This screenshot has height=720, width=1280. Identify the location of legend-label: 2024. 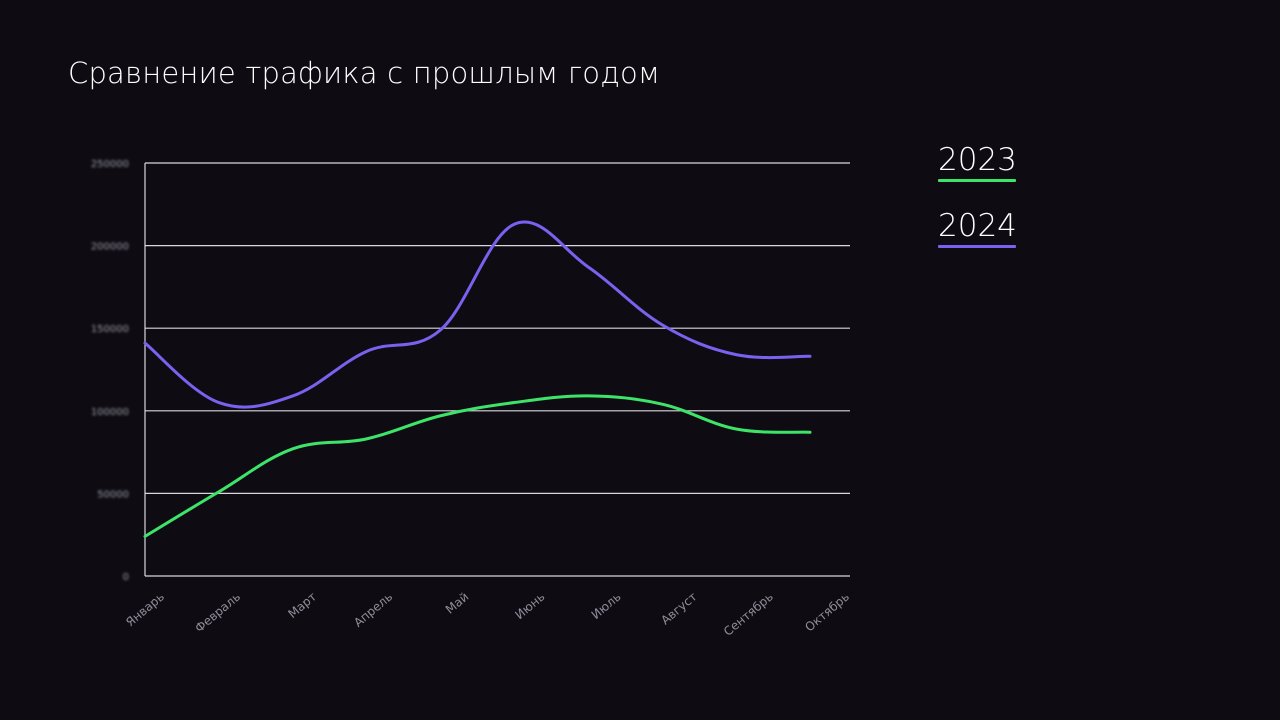
(977, 226).